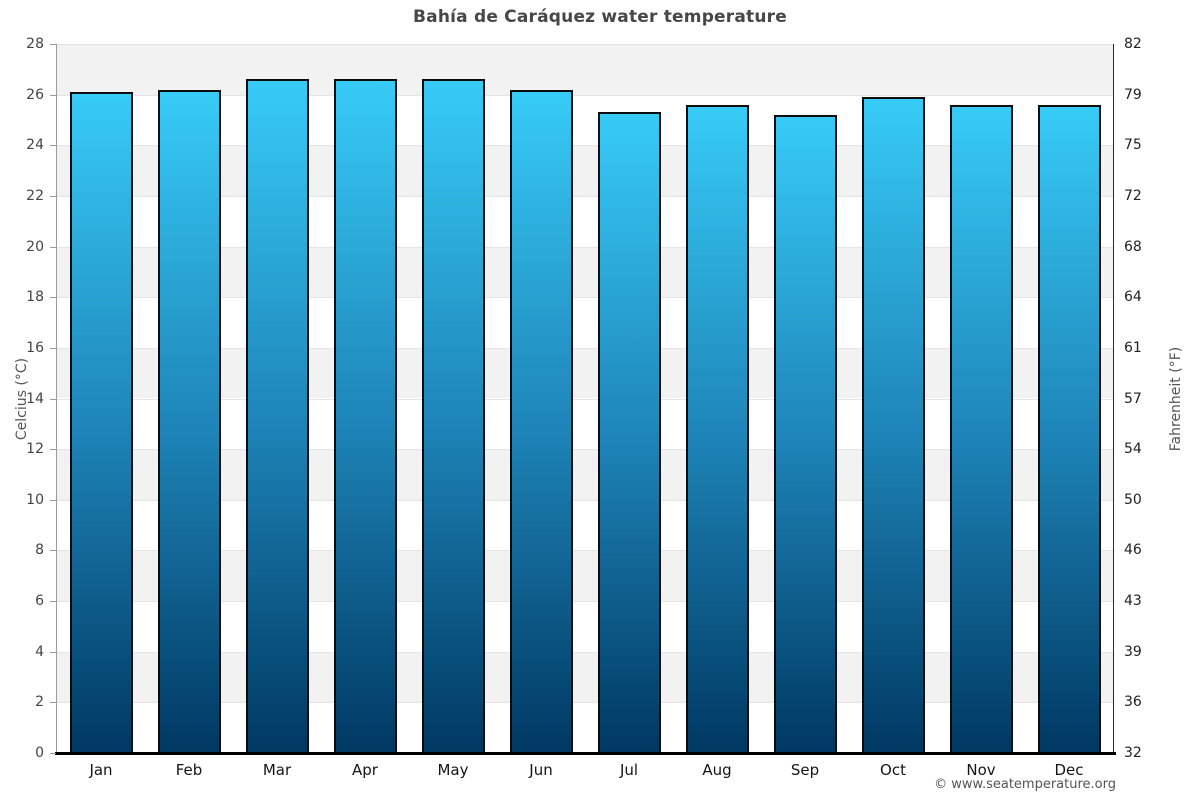  What do you see at coordinates (1133, 347) in the screenshot?
I see `ytick-fahrenheit-61: 61` at bounding box center [1133, 347].